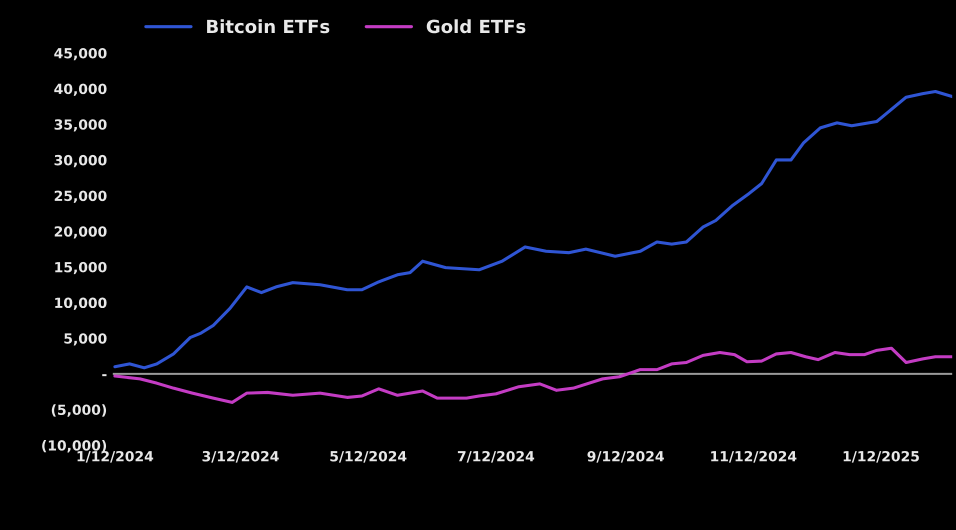 The width and height of the screenshot is (956, 530). I want to click on y-tick-label: 20,000, so click(80, 232).